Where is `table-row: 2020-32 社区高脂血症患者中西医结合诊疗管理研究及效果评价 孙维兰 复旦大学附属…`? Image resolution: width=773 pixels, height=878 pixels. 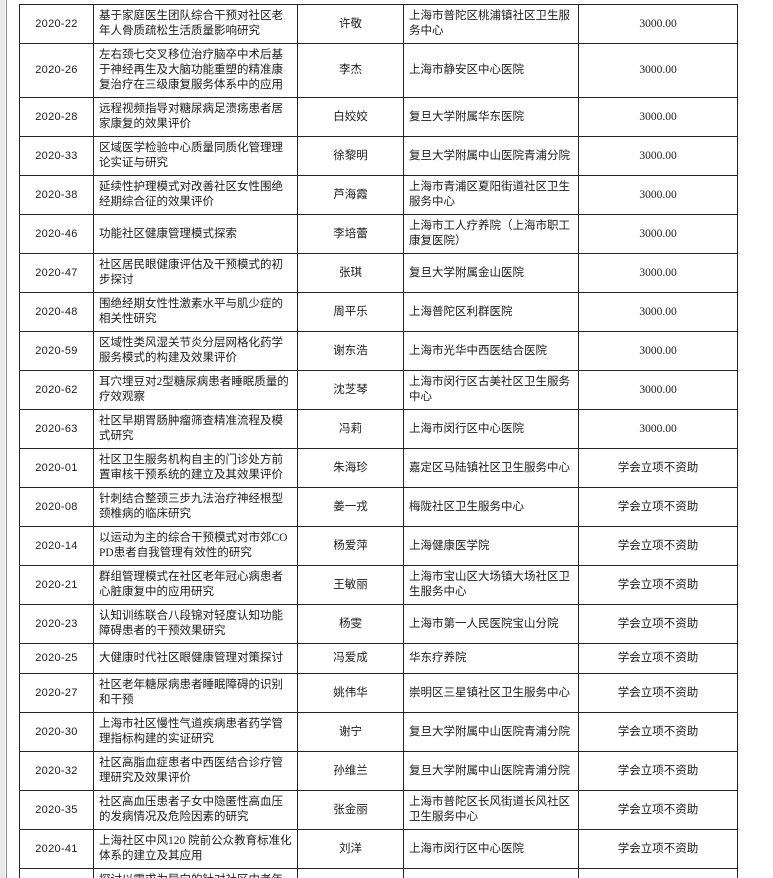 table-row: 2020-32 社区高脂血症患者中西医结合诊疗管理研究及效果评价 孙维兰 复旦大学附属… is located at coordinates (378, 771).